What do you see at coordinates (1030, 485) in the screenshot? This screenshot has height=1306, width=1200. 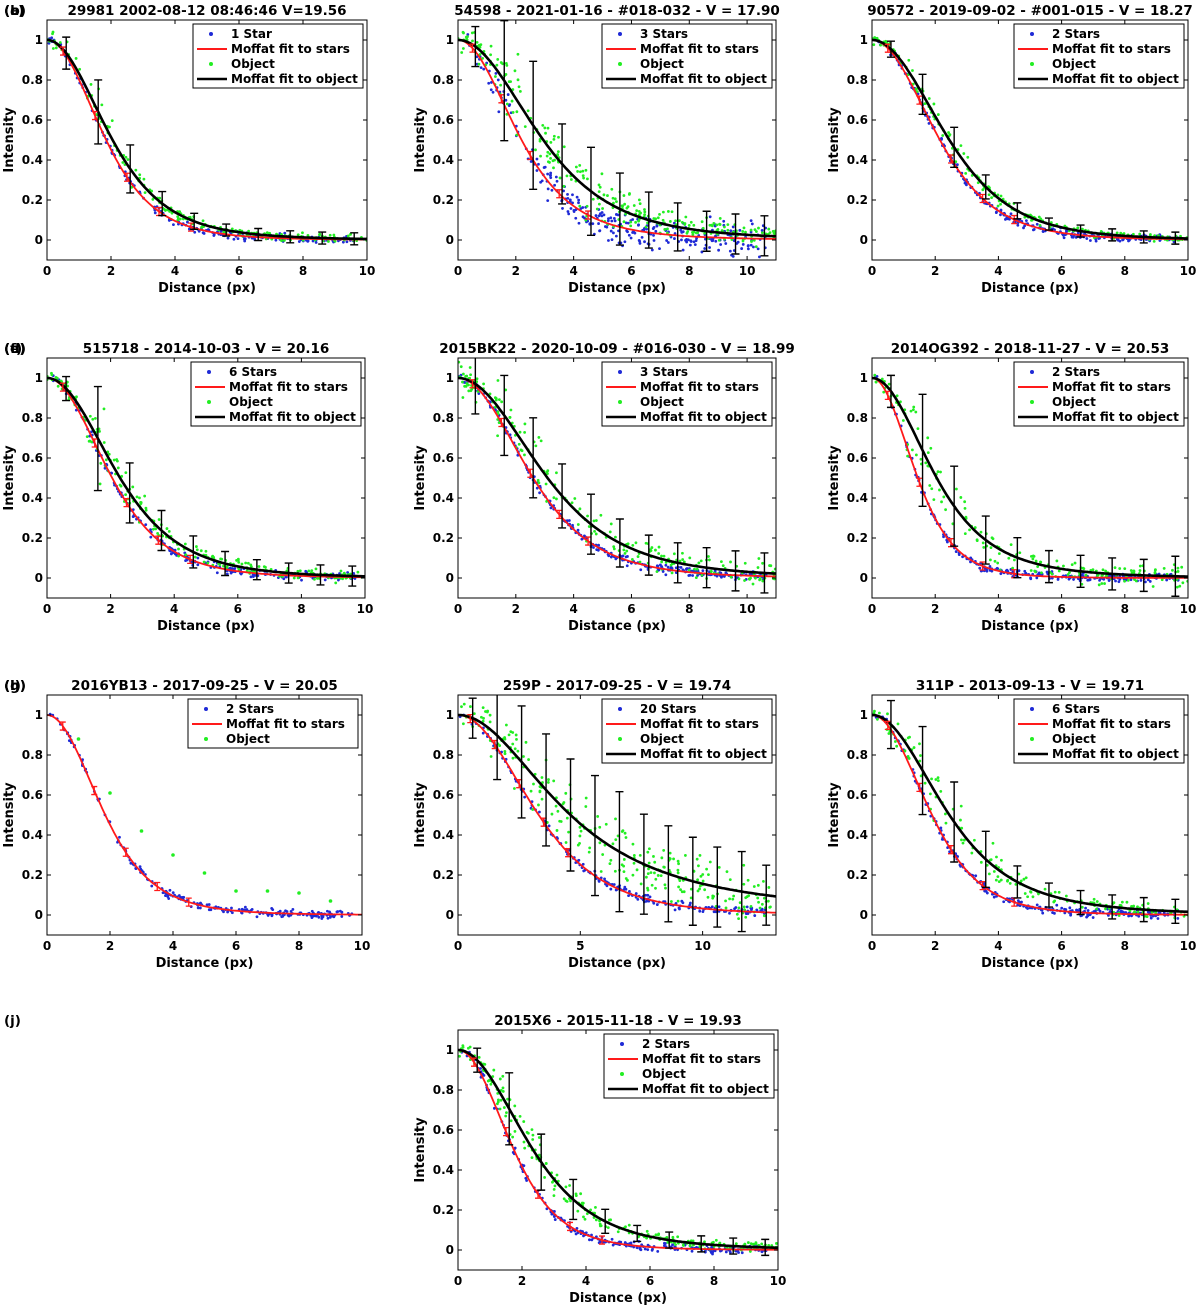 I see `plot-area` at bounding box center [1030, 485].